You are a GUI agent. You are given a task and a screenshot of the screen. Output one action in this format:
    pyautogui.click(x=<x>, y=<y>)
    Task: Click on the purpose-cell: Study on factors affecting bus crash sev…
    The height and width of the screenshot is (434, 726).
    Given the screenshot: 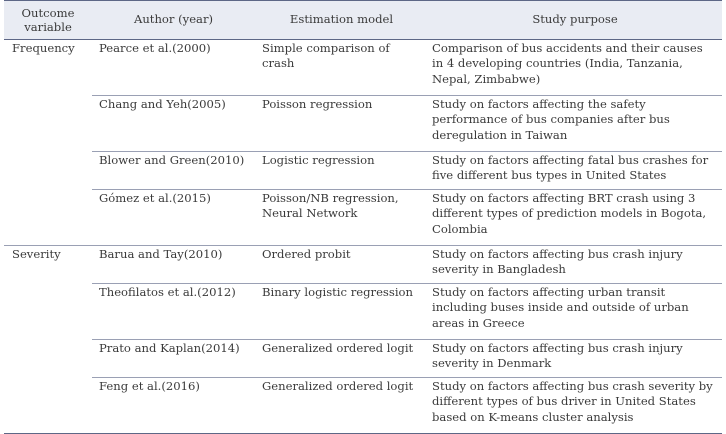 What is the action you would take?
    pyautogui.click(x=575, y=405)
    